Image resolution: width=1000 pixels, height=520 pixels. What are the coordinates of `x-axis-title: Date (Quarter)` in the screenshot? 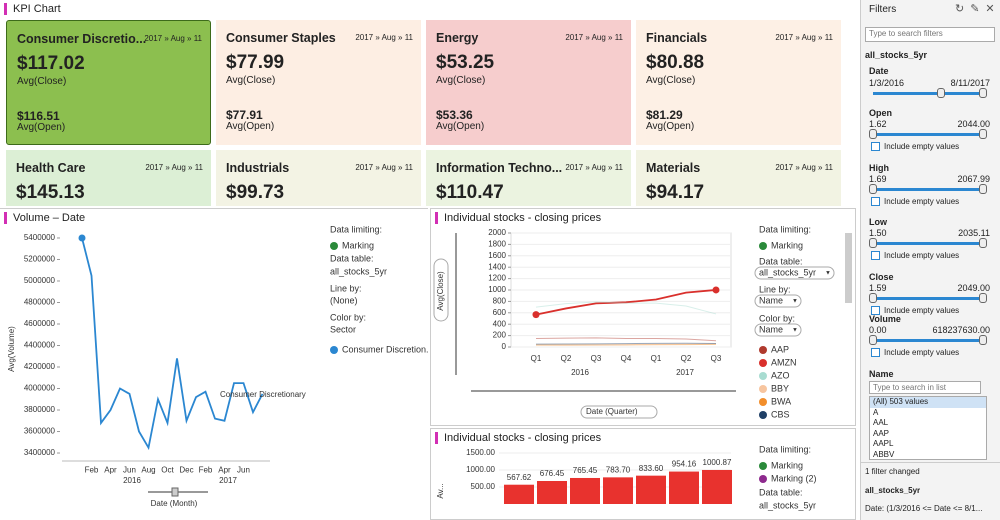 It's located at (612, 411).